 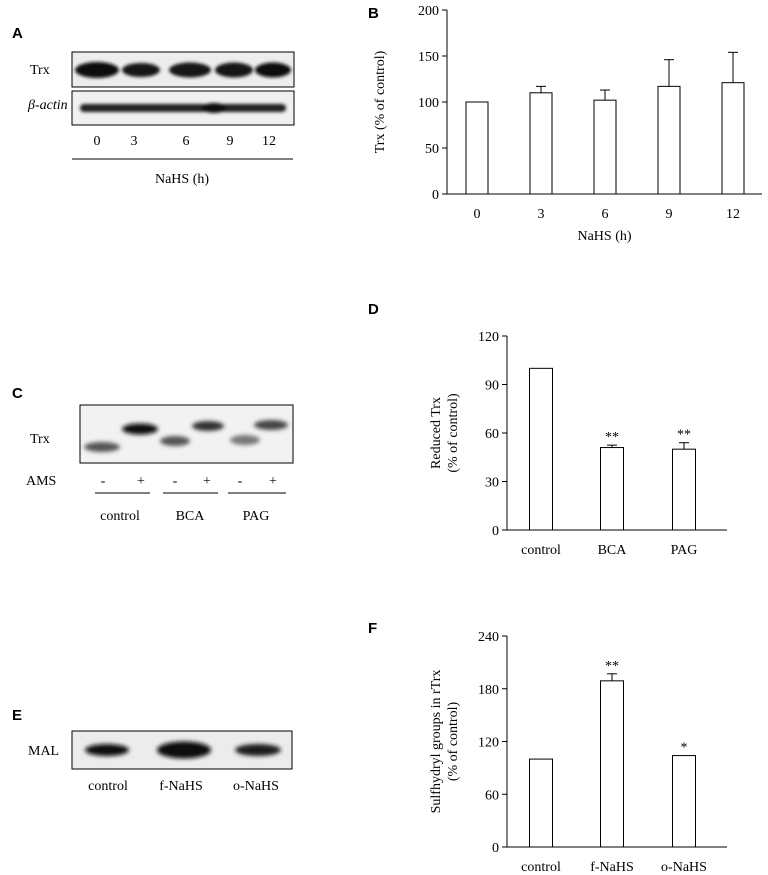 I want to click on y-tick-label: 50, so click(x=432, y=149).